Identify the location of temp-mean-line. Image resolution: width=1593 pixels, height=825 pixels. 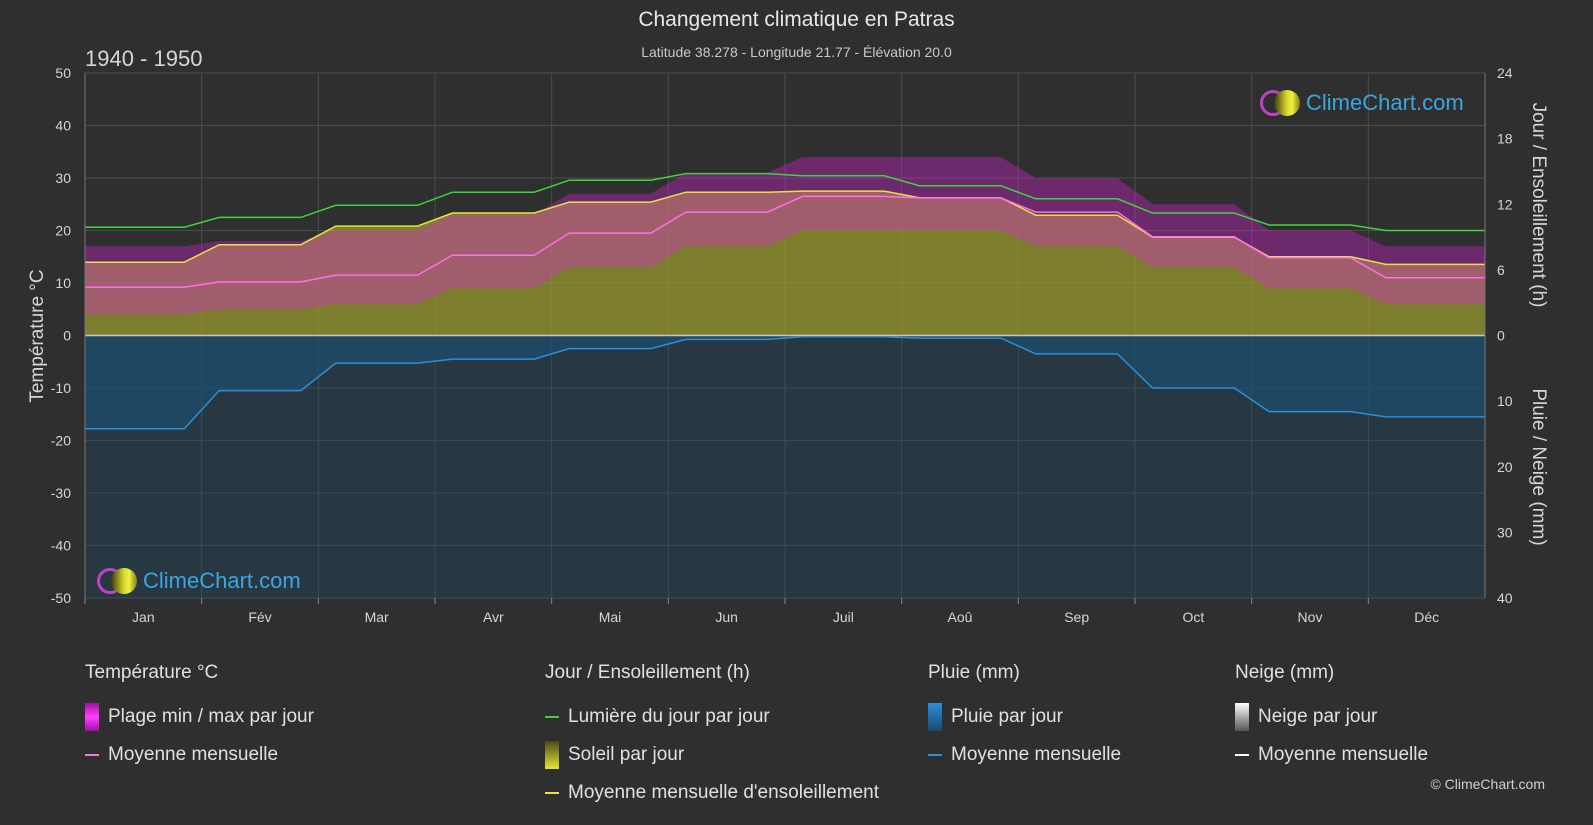
(785, 241).